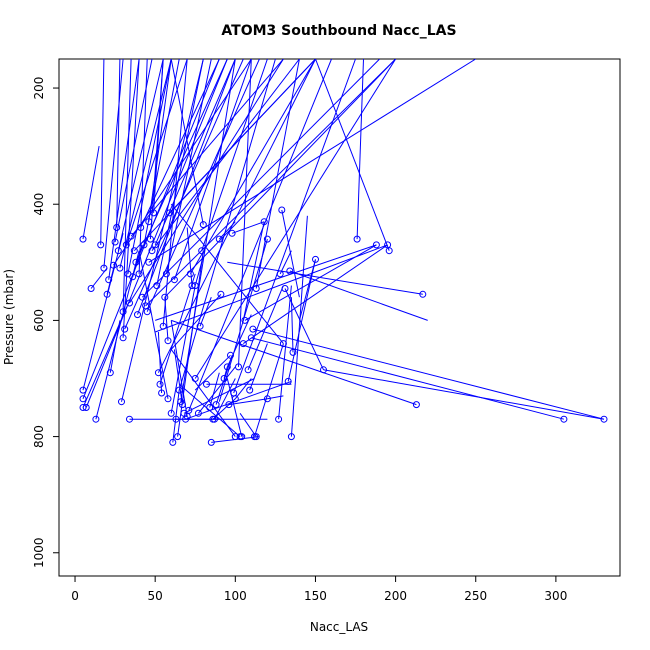 The height and width of the screenshot is (650, 650). What do you see at coordinates (395, 596) in the screenshot?
I see `x-tick-label: 200` at bounding box center [395, 596].